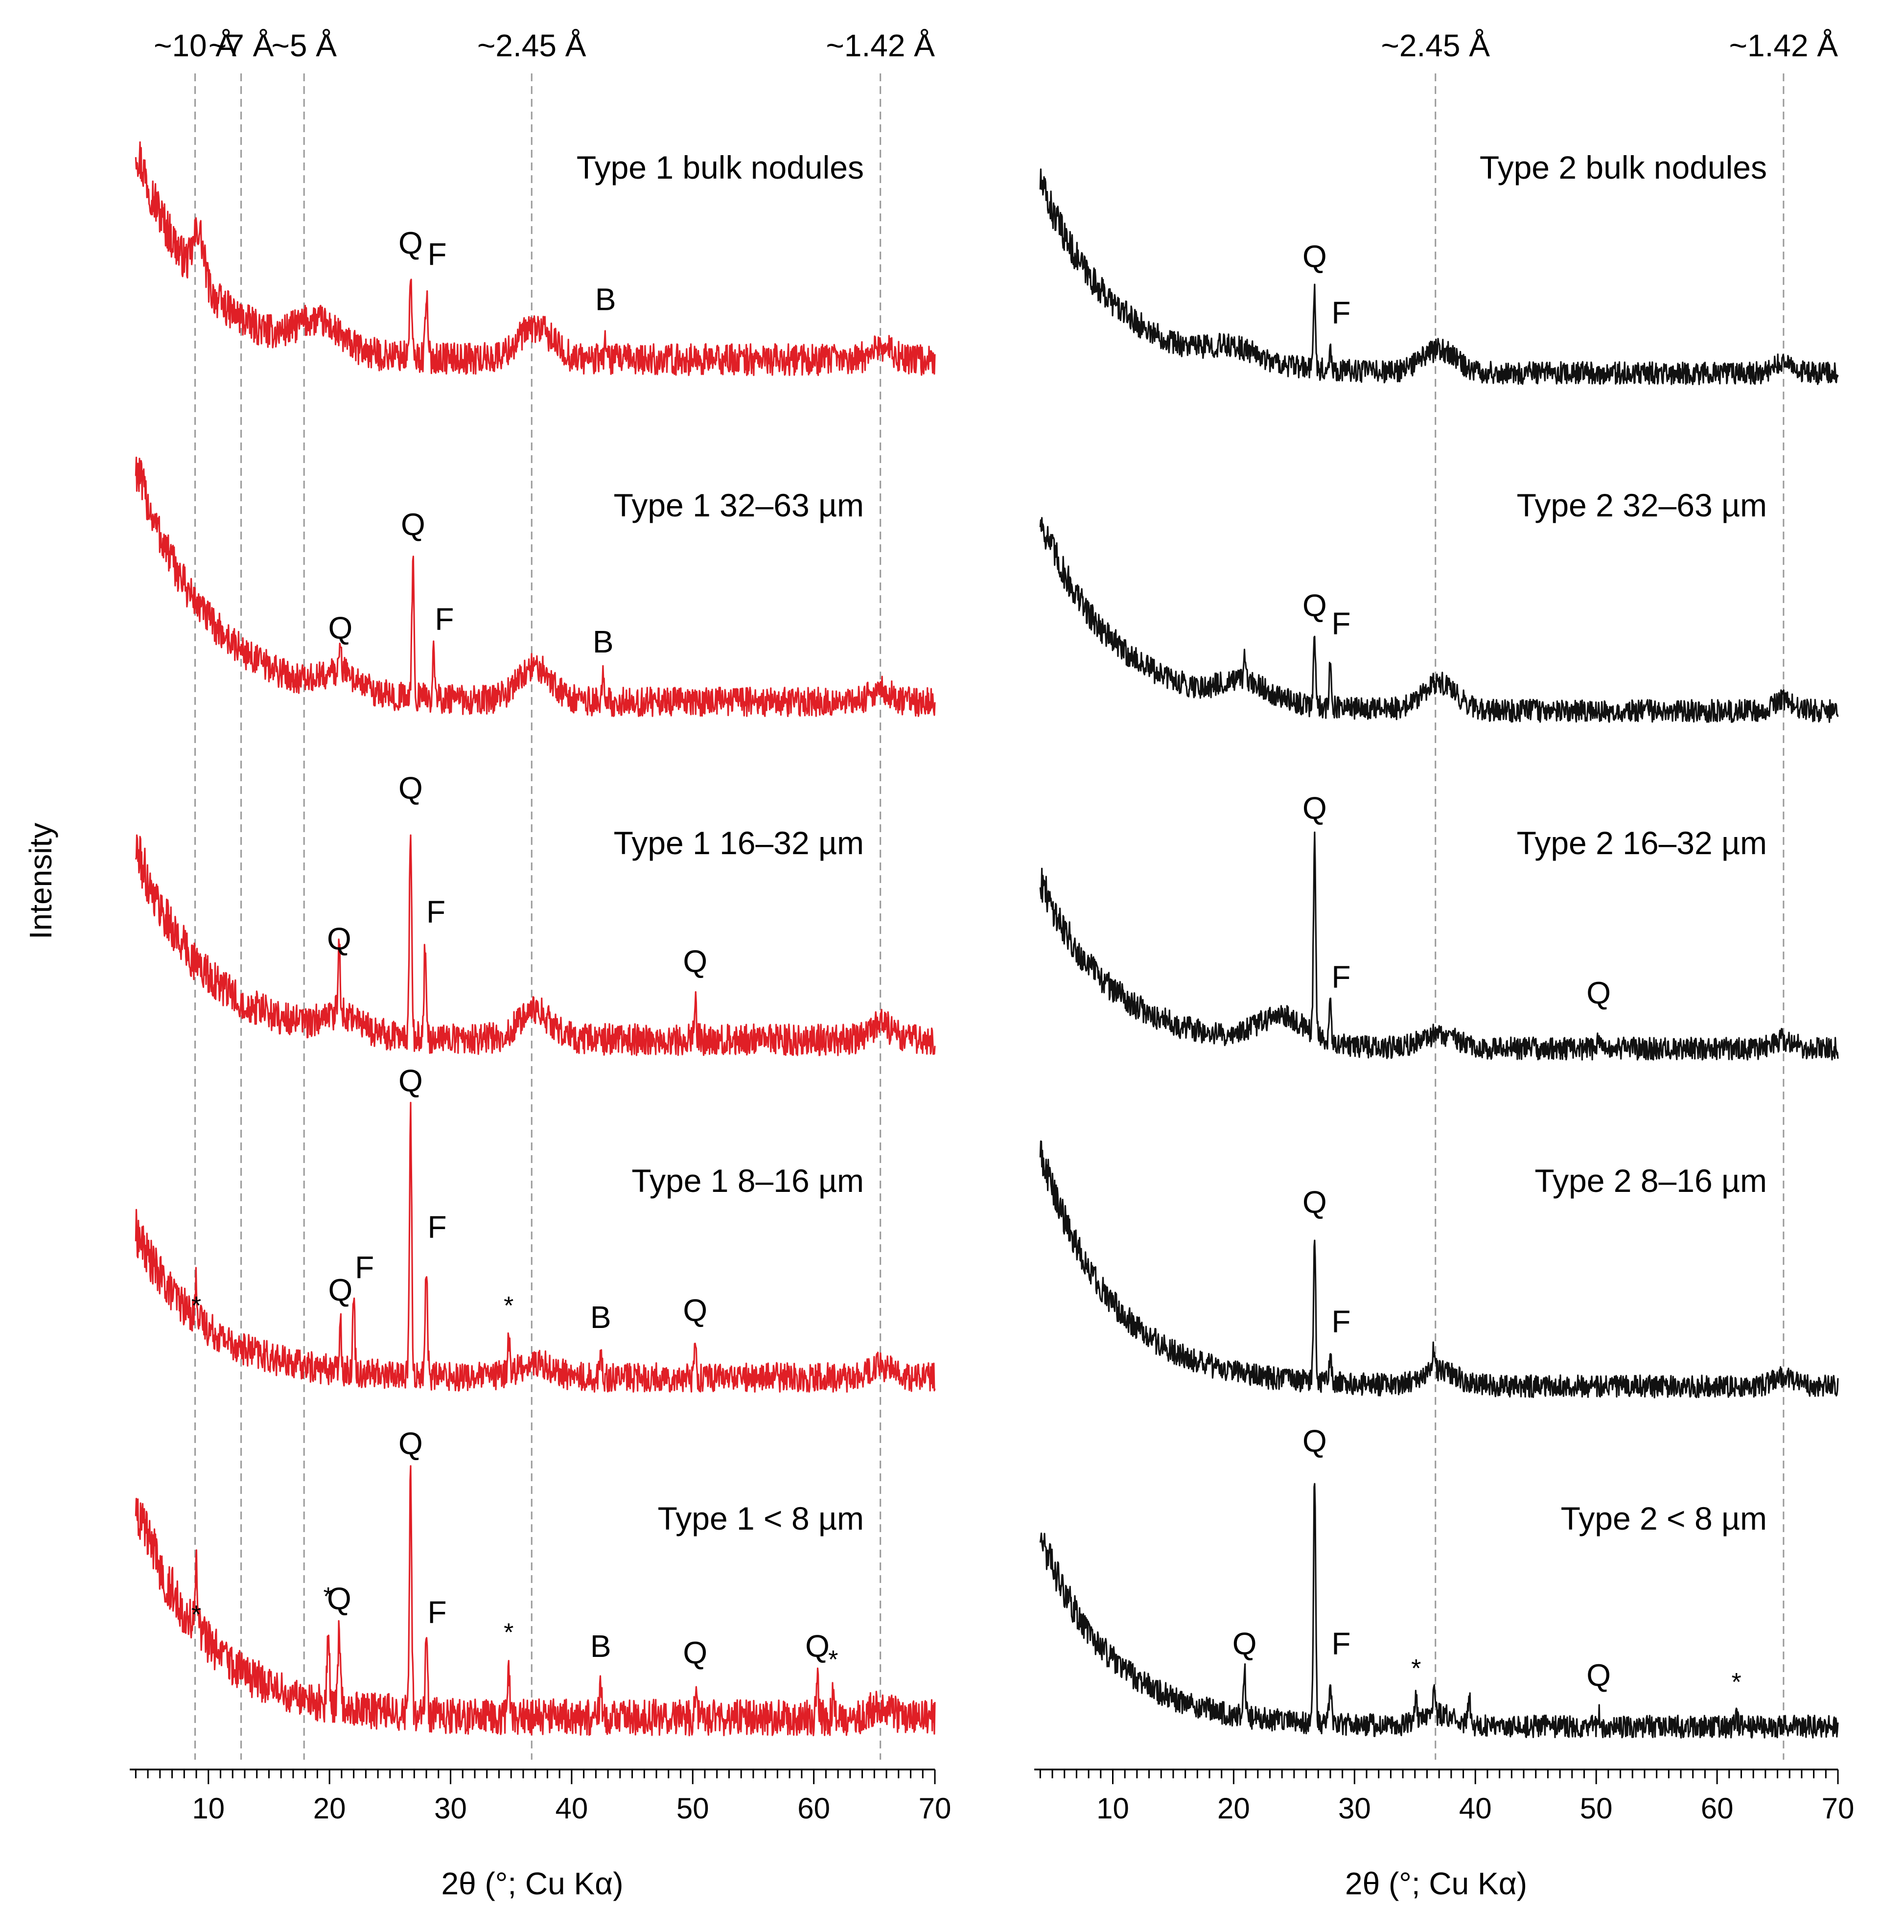 This screenshot has height=1932, width=1904. What do you see at coordinates (1642, 843) in the screenshot?
I see `pattern-title: Type 2 16–32 µm` at bounding box center [1642, 843].